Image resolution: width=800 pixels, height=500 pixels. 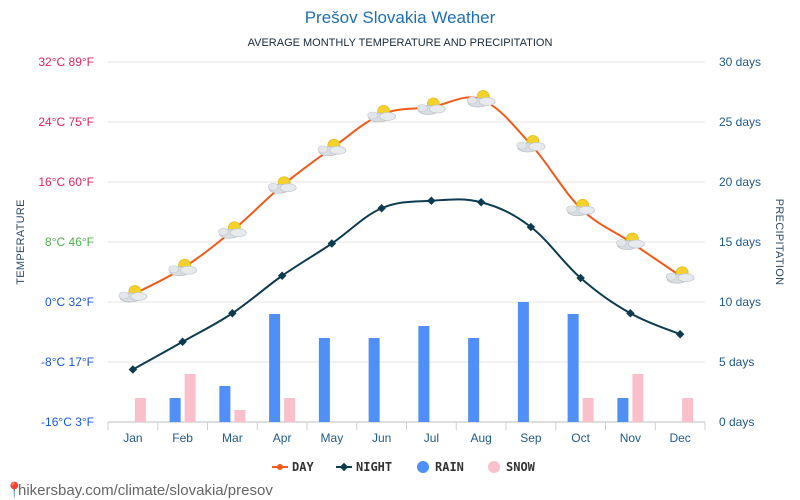 I want to click on precipitation-axis-title: PRECIPITATION, so click(x=779, y=242).